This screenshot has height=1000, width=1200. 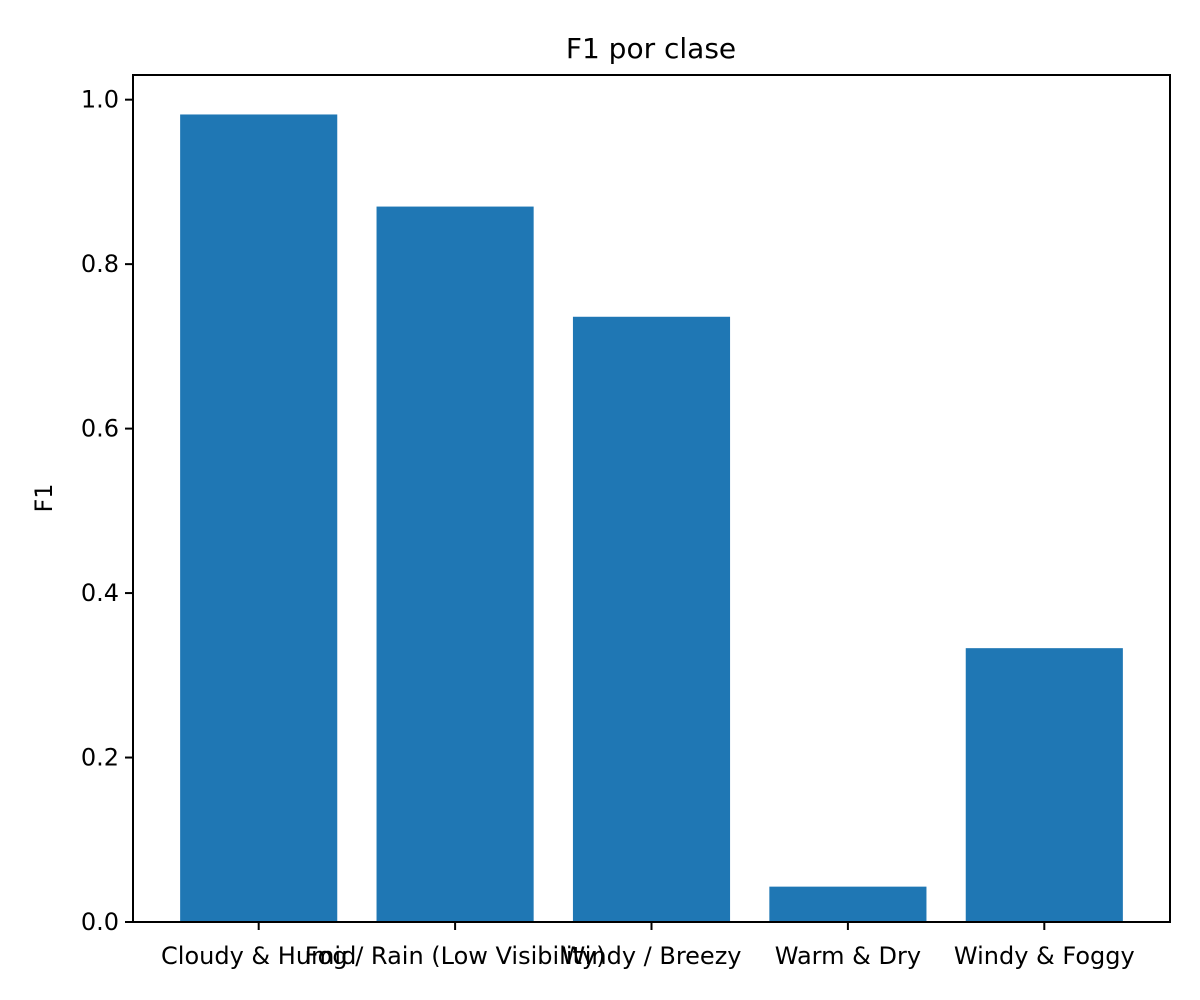 What do you see at coordinates (100, 100) in the screenshot?
I see `y-tick-label-5: 1.0` at bounding box center [100, 100].